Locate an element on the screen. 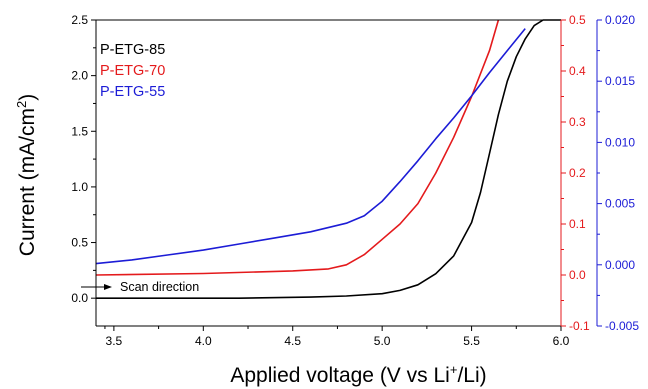 Image resolution: width=648 pixels, height=389 pixels. y-axis-title: Current (mA/cm2) is located at coordinates (26, 175).